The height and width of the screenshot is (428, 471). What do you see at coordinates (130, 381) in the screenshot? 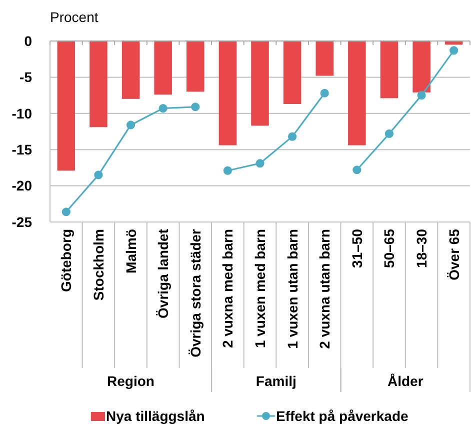
I see `text: Region` at bounding box center [130, 381].